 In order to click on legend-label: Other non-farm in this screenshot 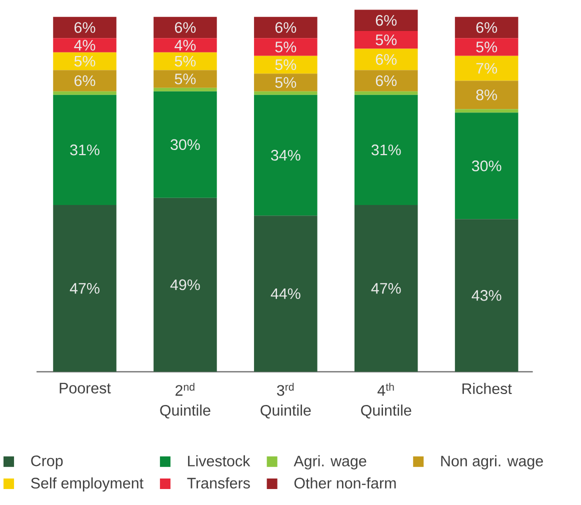, I will do `click(345, 483)`.